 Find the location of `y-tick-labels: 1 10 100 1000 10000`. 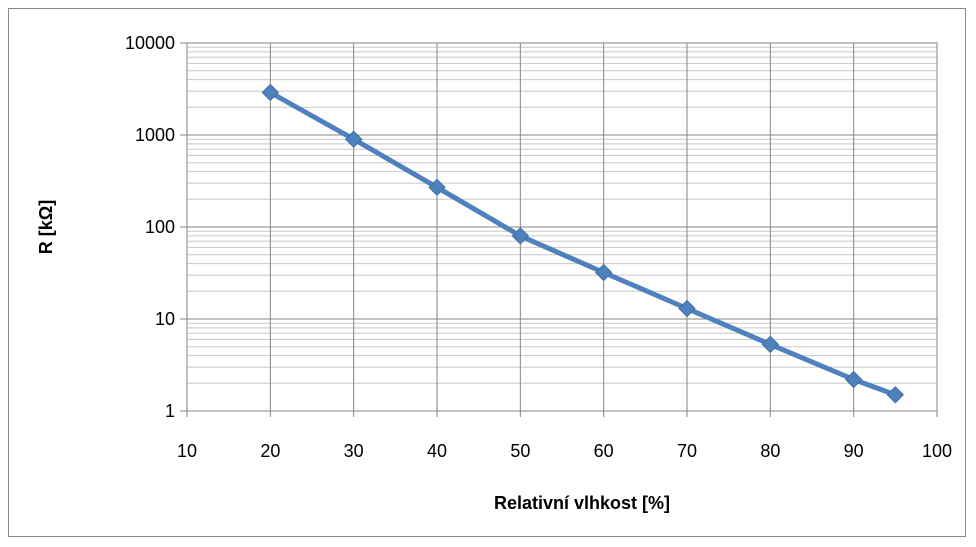

y-tick-labels: 1 10 100 1000 10000 is located at coordinates (150, 227).